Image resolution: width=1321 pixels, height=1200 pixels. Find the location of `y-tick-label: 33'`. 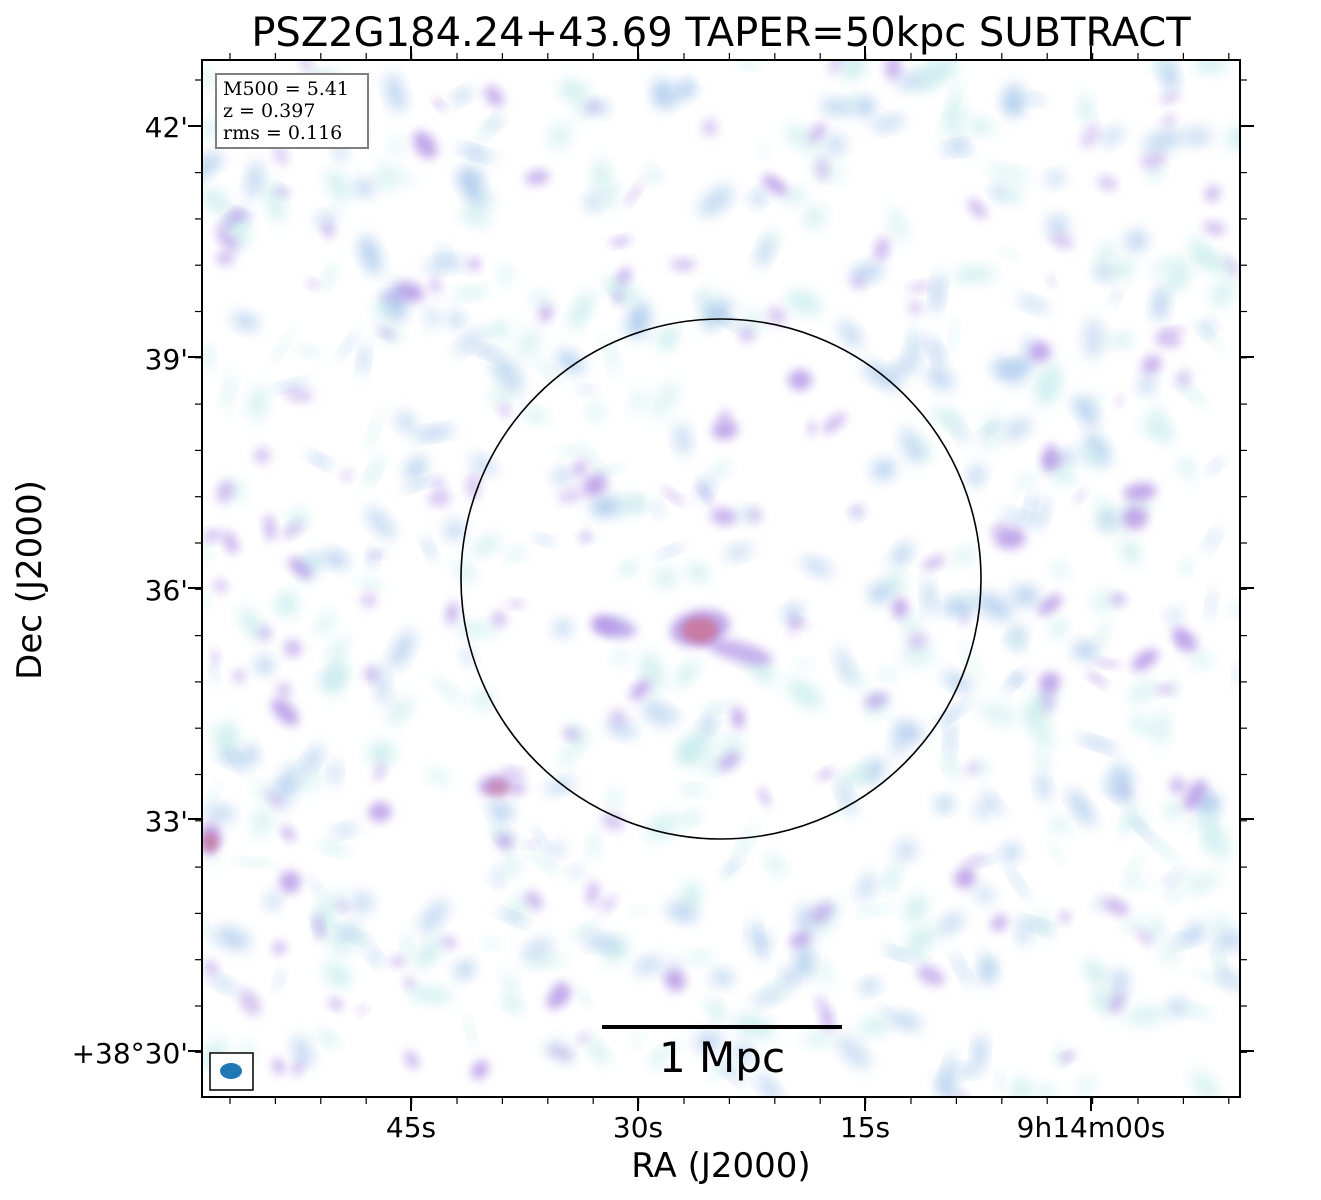

y-tick-label: 33' is located at coordinates (166, 821).